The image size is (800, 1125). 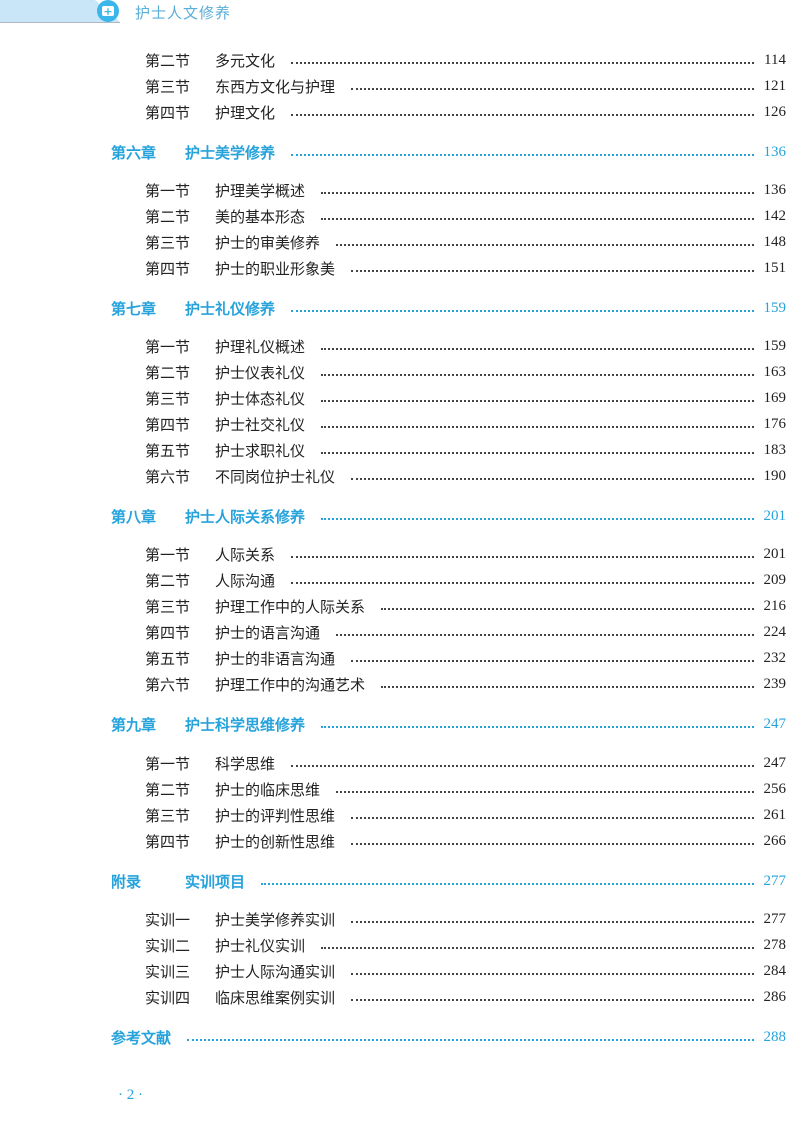 What do you see at coordinates (245, 516) in the screenshot?
I see `entry-title: 护士人际关系修养` at bounding box center [245, 516].